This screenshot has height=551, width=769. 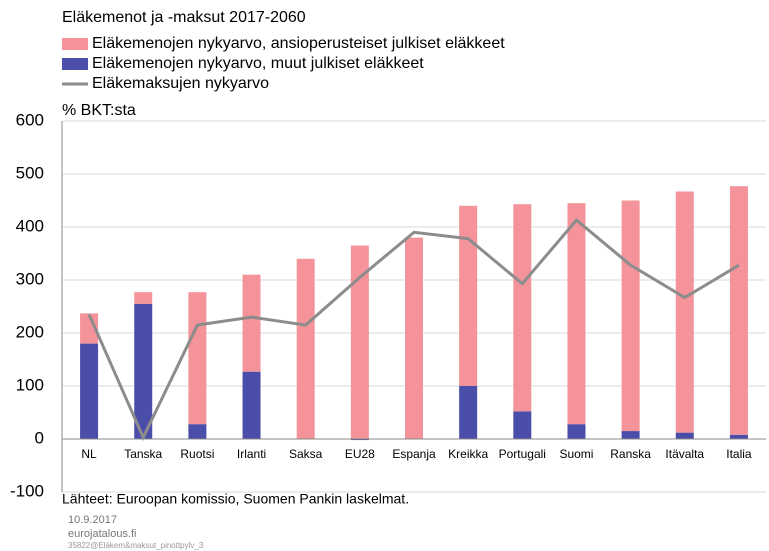 What do you see at coordinates (468, 454) in the screenshot?
I see `x-tick-label: Kreikka` at bounding box center [468, 454].